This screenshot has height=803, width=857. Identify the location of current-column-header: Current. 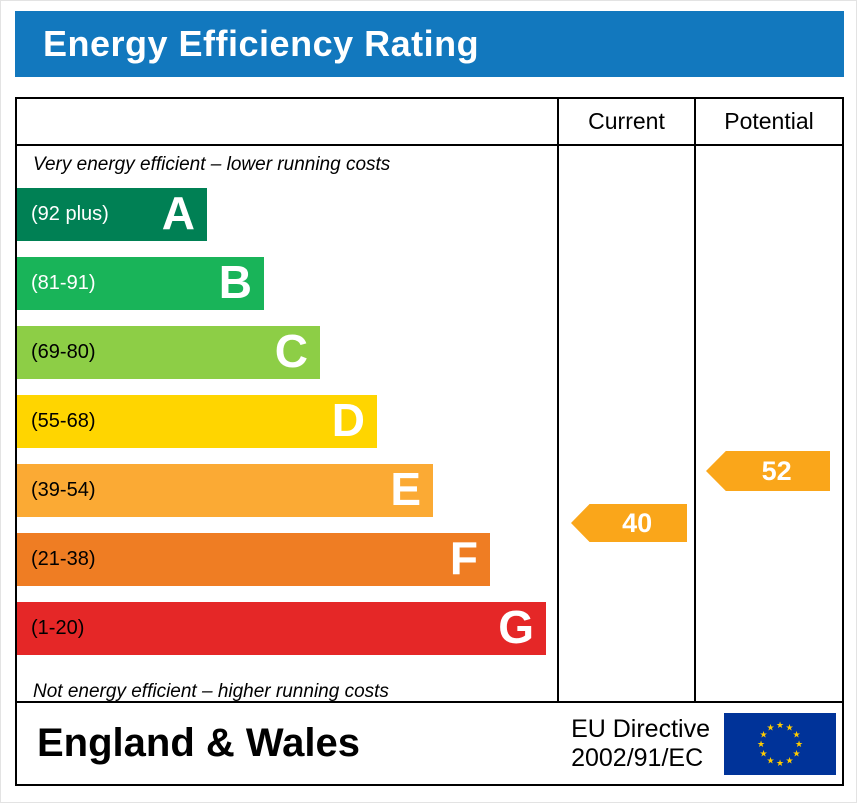
(626, 122).